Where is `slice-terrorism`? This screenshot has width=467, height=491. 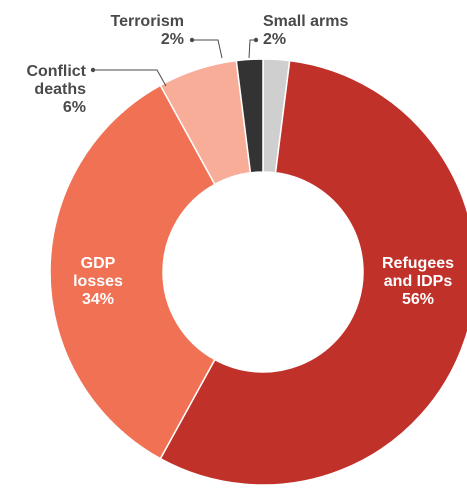 slice-terrorism is located at coordinates (249, 116).